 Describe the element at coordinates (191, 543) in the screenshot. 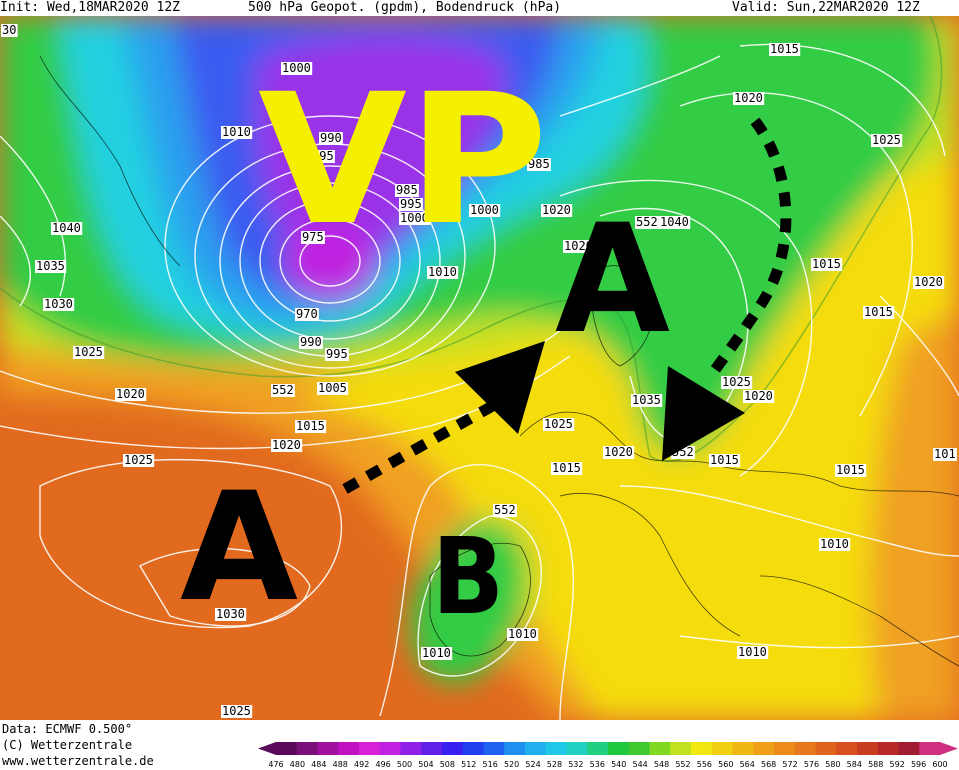

I see `isobar-high-west` at that location.